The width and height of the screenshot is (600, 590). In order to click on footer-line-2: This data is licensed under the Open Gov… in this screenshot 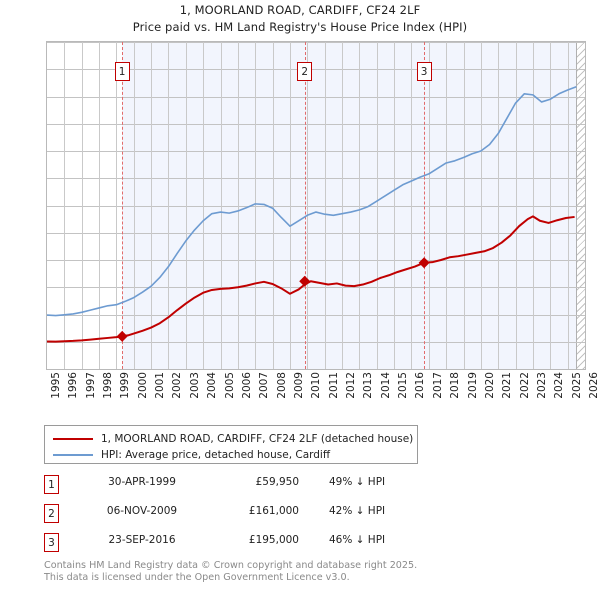, I will do `click(197, 577)`.